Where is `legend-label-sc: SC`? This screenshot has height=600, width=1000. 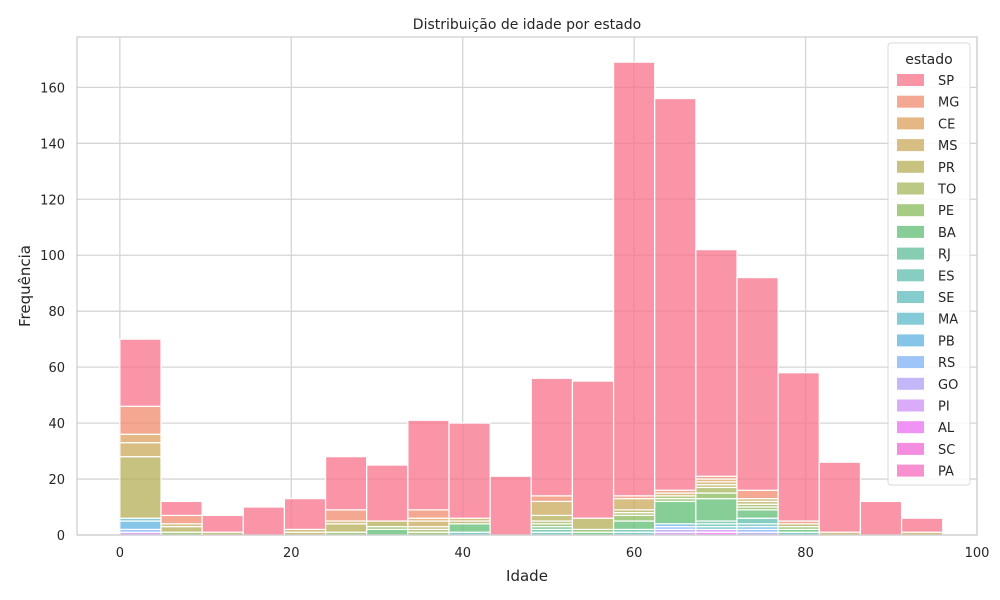
legend-label-sc: SC is located at coordinates (946, 450).